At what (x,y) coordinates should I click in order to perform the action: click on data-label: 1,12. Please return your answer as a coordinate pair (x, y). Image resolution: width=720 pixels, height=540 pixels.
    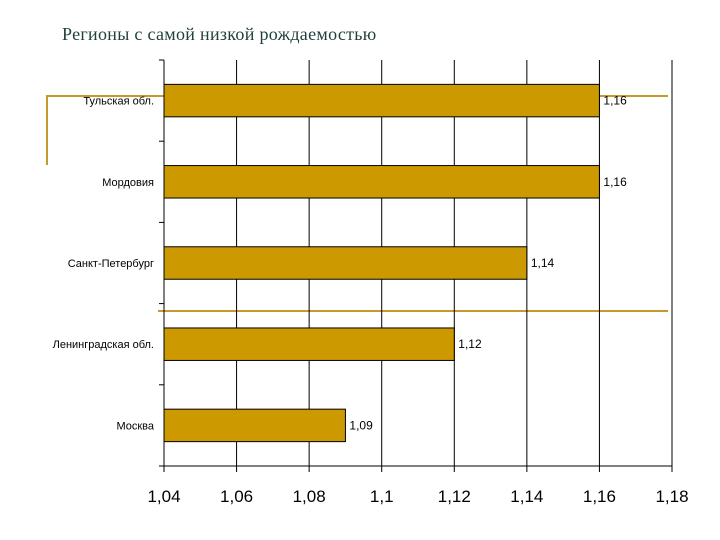
    Looking at the image, I should click on (470, 344).